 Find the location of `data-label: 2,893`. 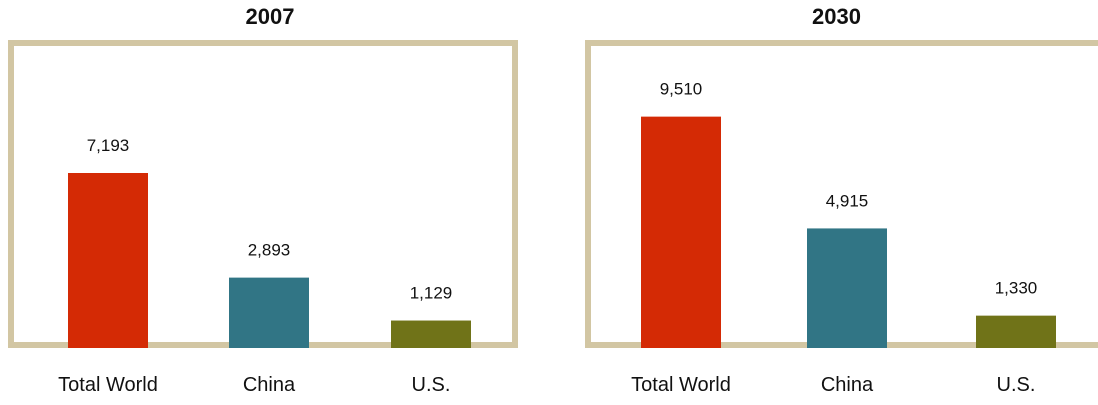

data-label: 2,893 is located at coordinates (269, 250).